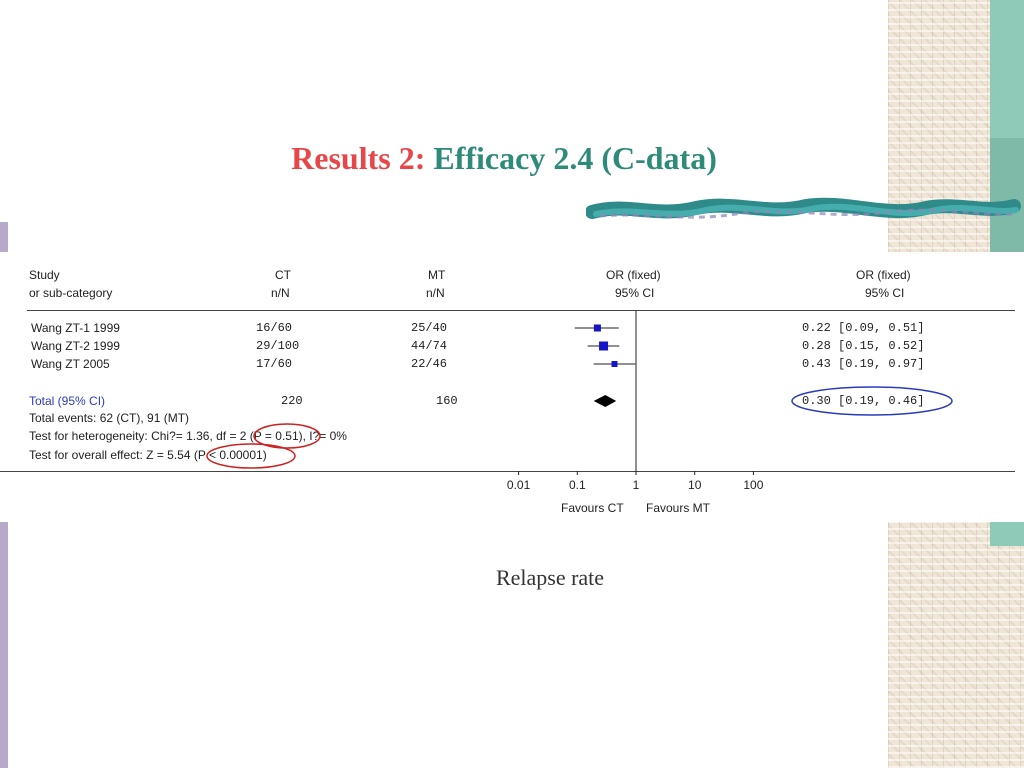 This screenshot has height=768, width=1024. I want to click on header-mt-nn: n/N, so click(435, 293).